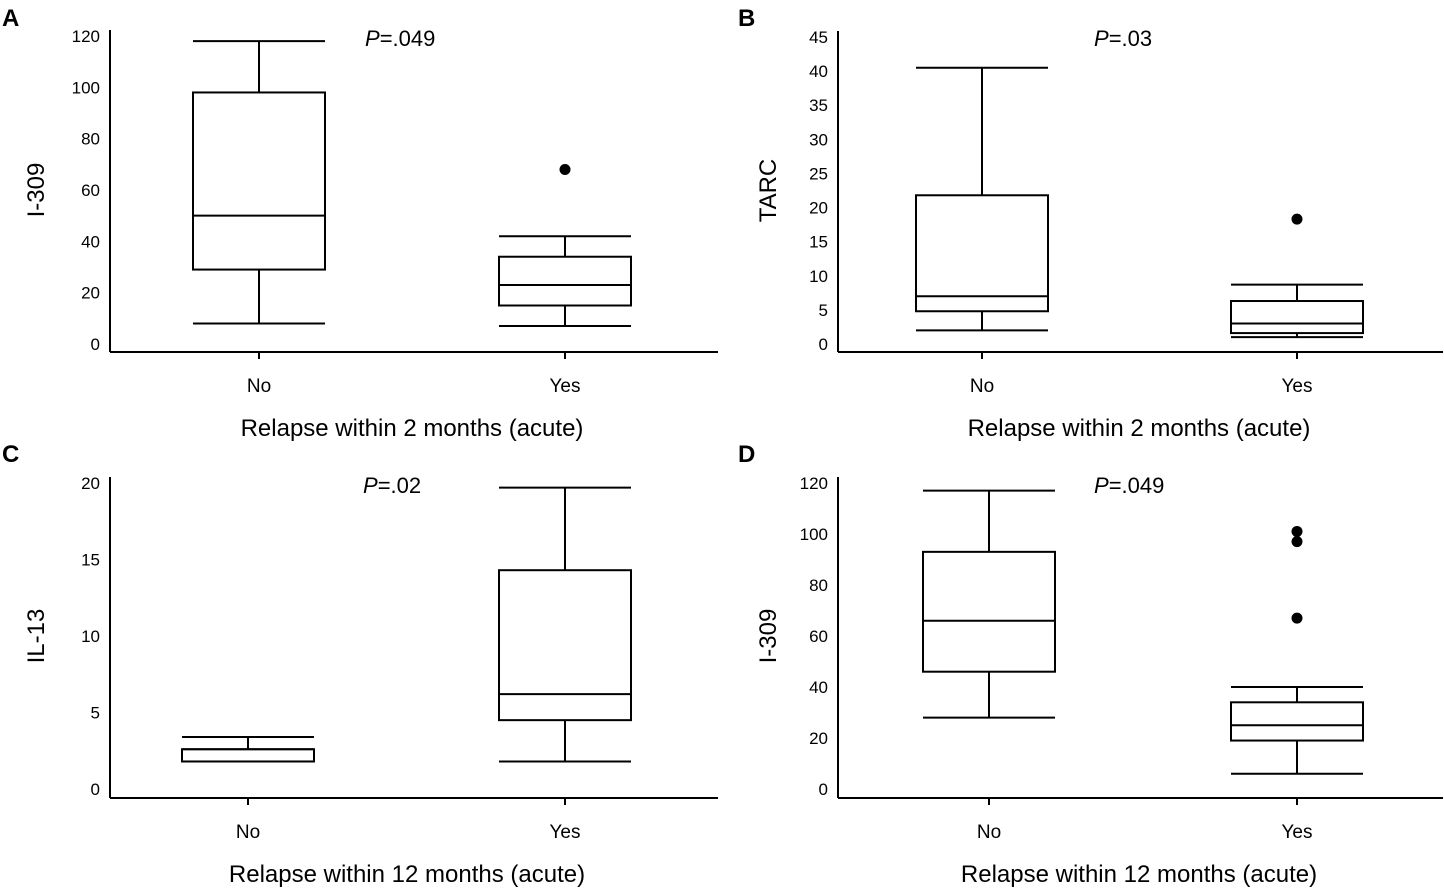 The image size is (1444, 888). Describe the element at coordinates (399, 485) in the screenshot. I see `p-value-number: =.02` at that location.